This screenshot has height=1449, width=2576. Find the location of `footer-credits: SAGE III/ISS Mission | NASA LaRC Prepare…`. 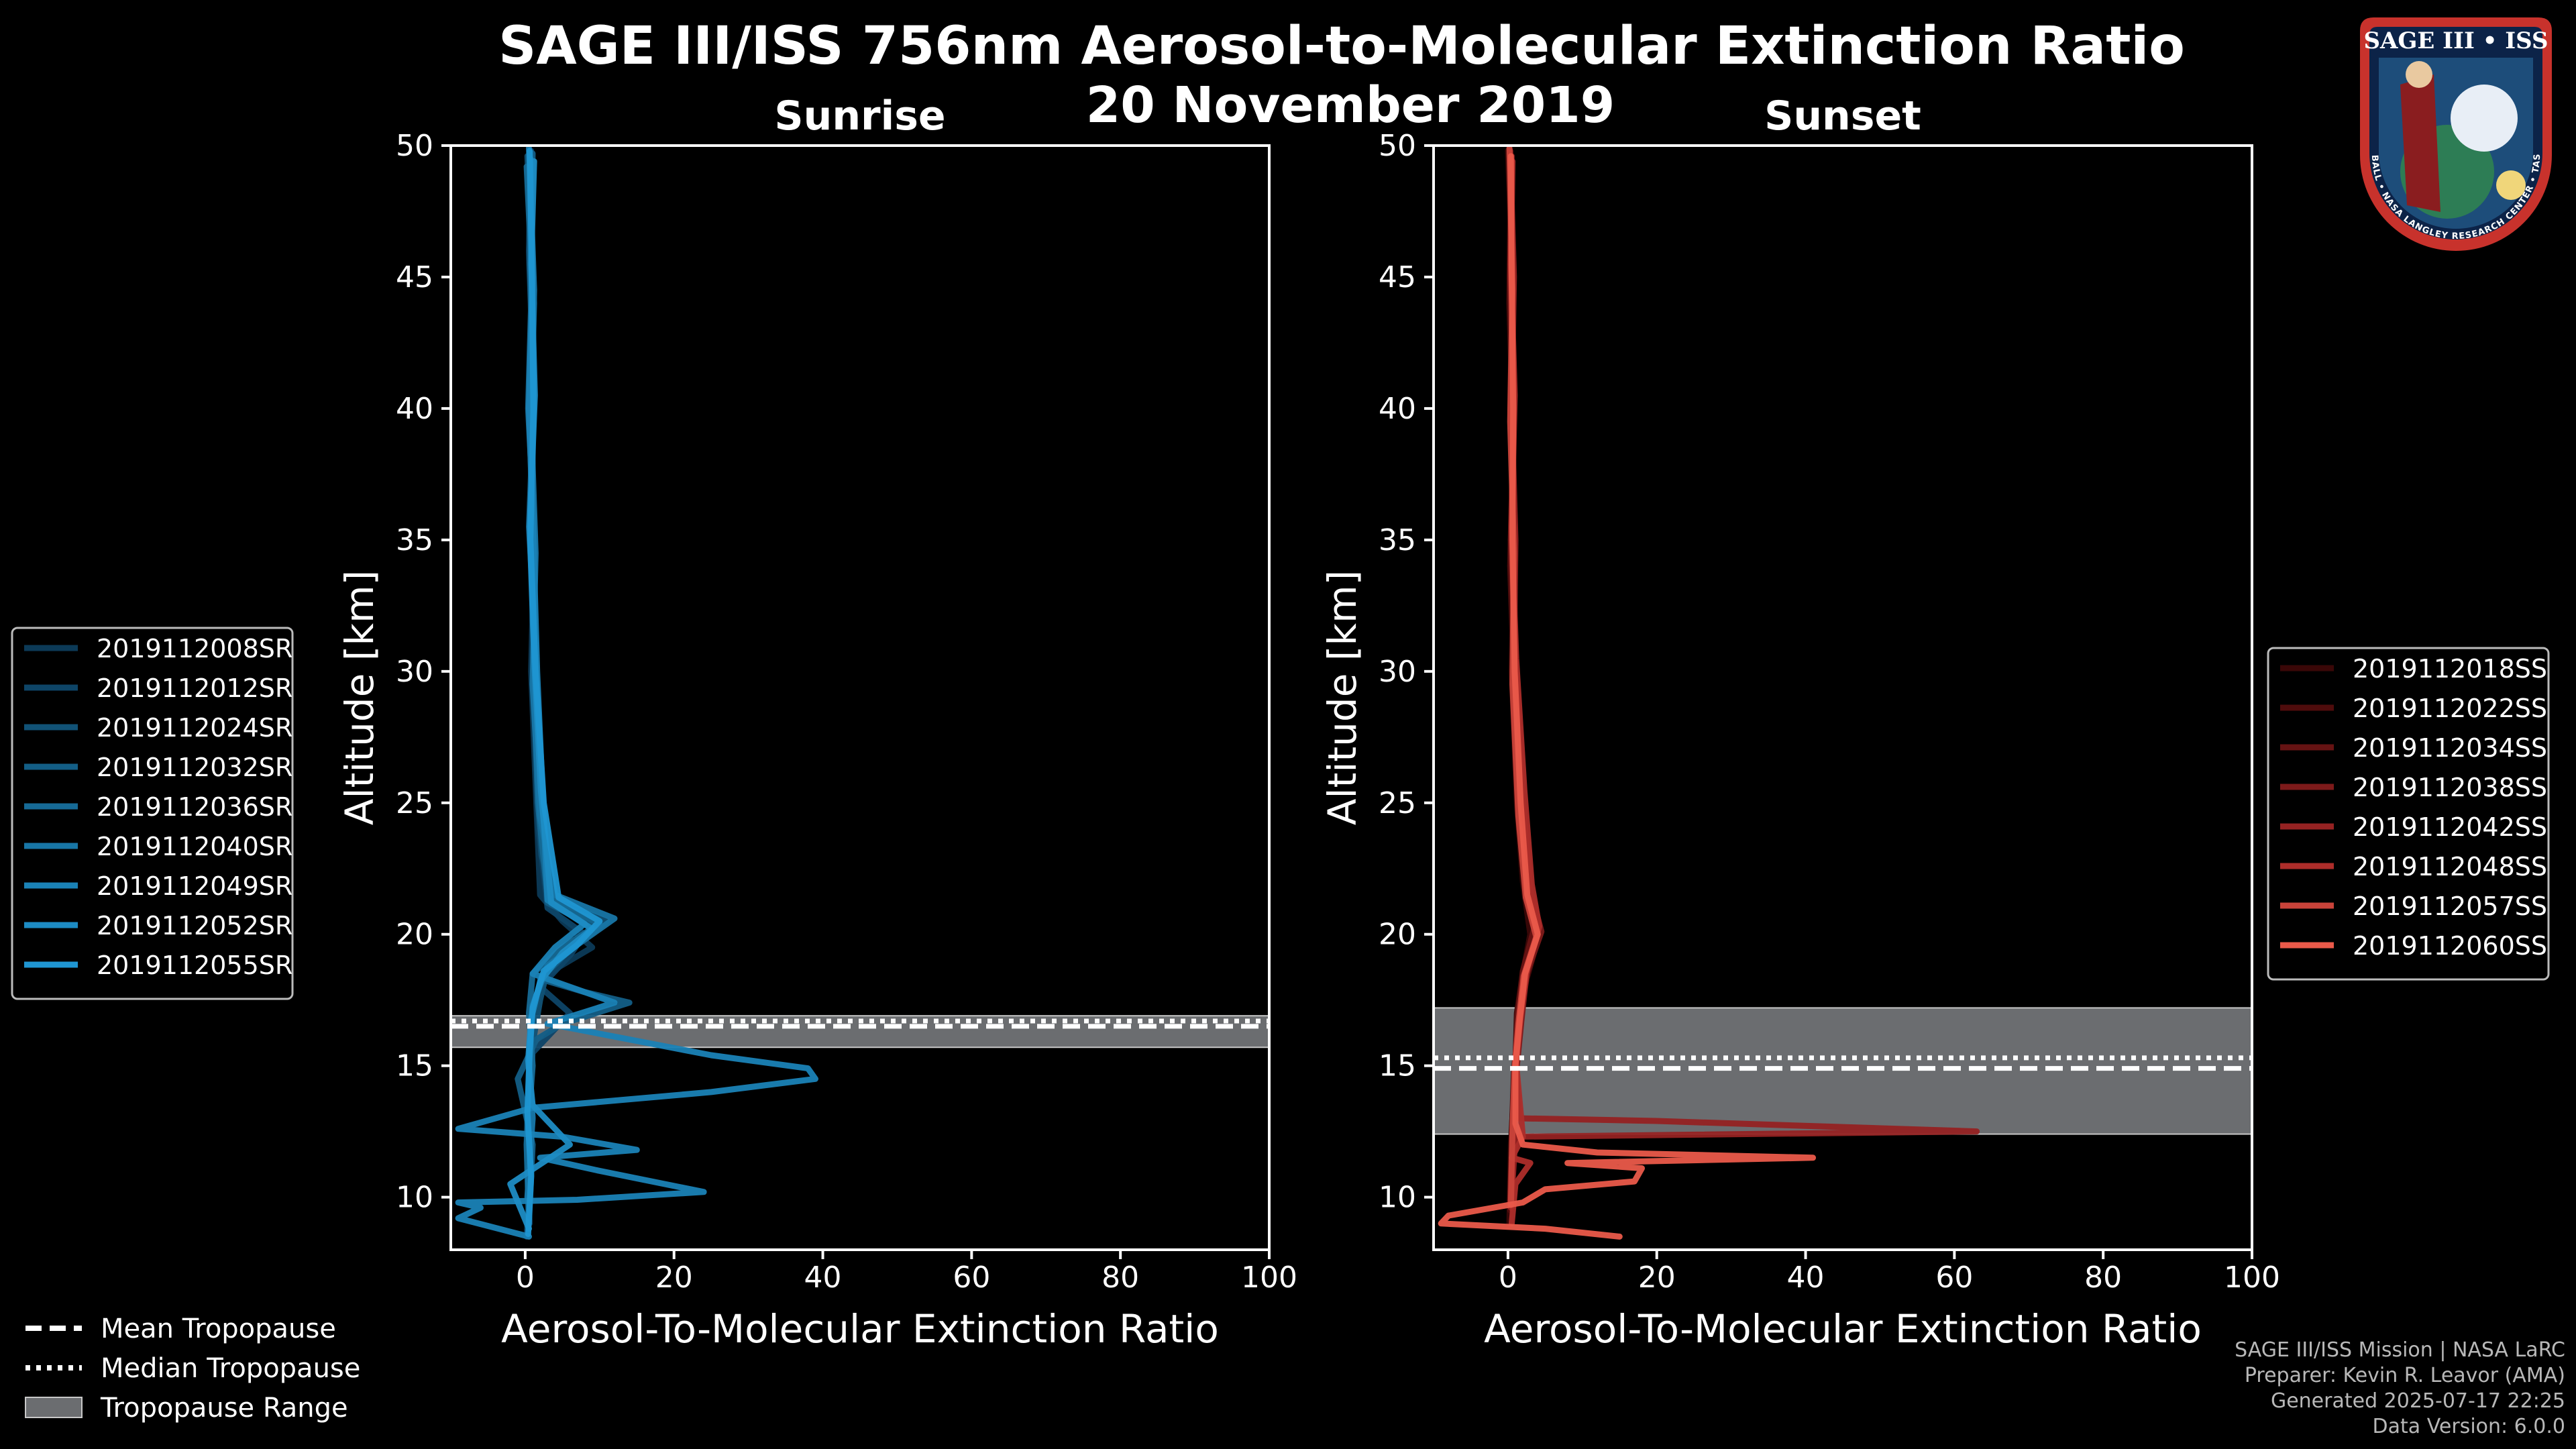

footer-credits: SAGE III/ISS Mission | NASA LaRC Prepare… is located at coordinates (2400, 1389).